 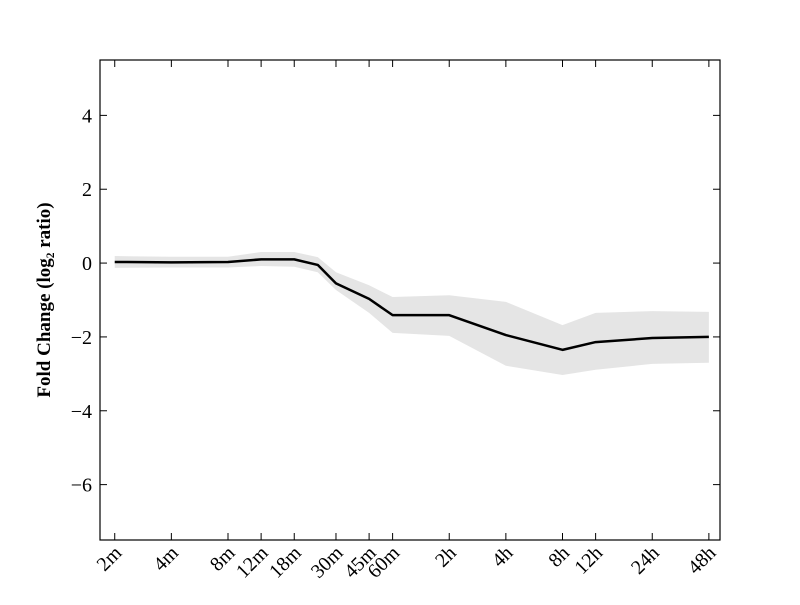 I want to click on y-tick-label: 2, so click(x=87, y=190).